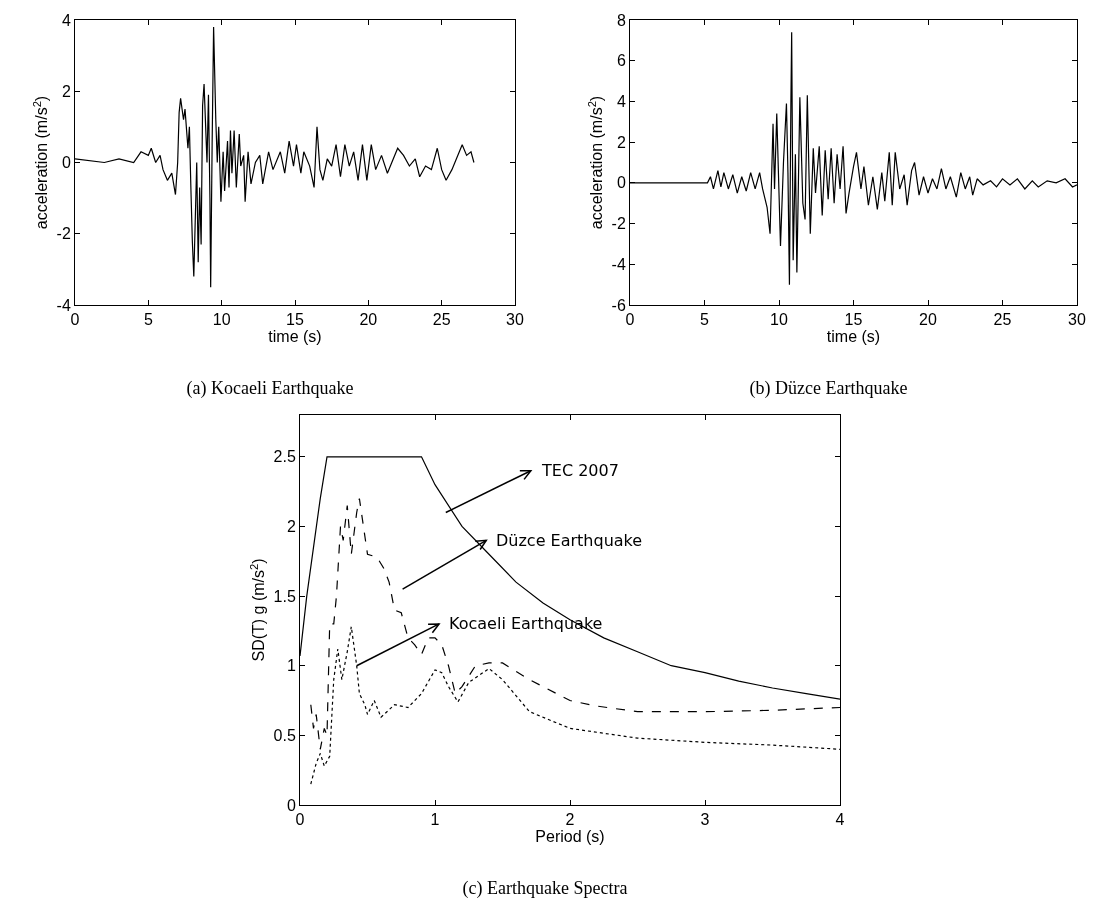 This screenshot has height=904, width=1102. I want to click on x-axis-title: Period (s), so click(570, 837).